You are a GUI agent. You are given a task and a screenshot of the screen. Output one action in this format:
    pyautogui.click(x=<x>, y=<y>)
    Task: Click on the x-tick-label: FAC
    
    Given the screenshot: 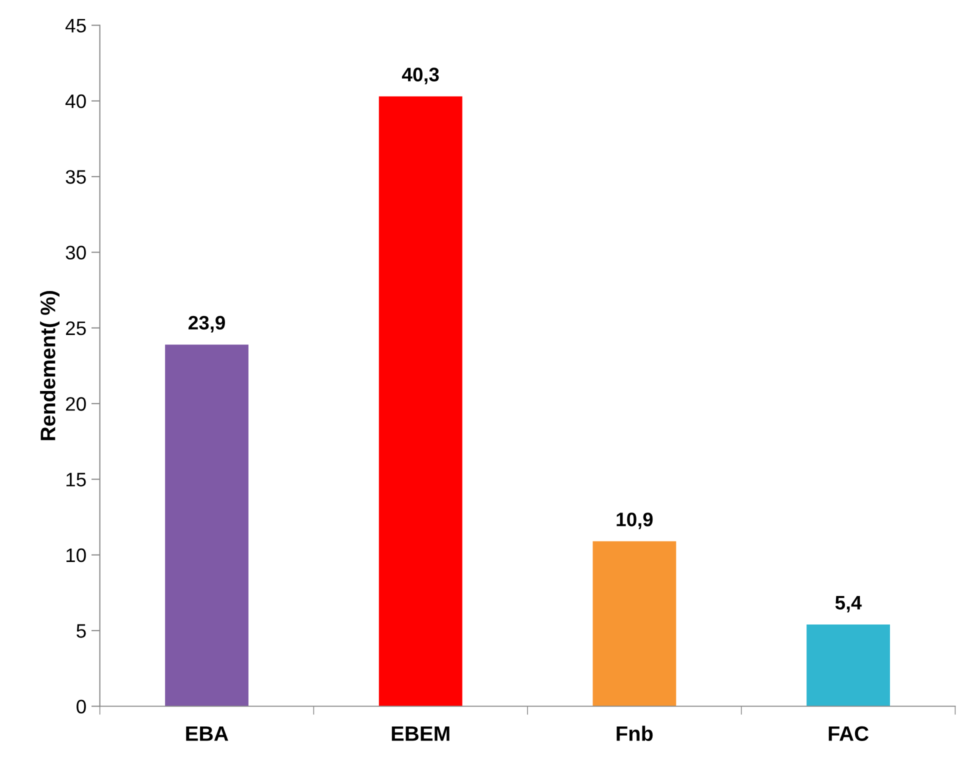 What is the action you would take?
    pyautogui.click(x=848, y=733)
    